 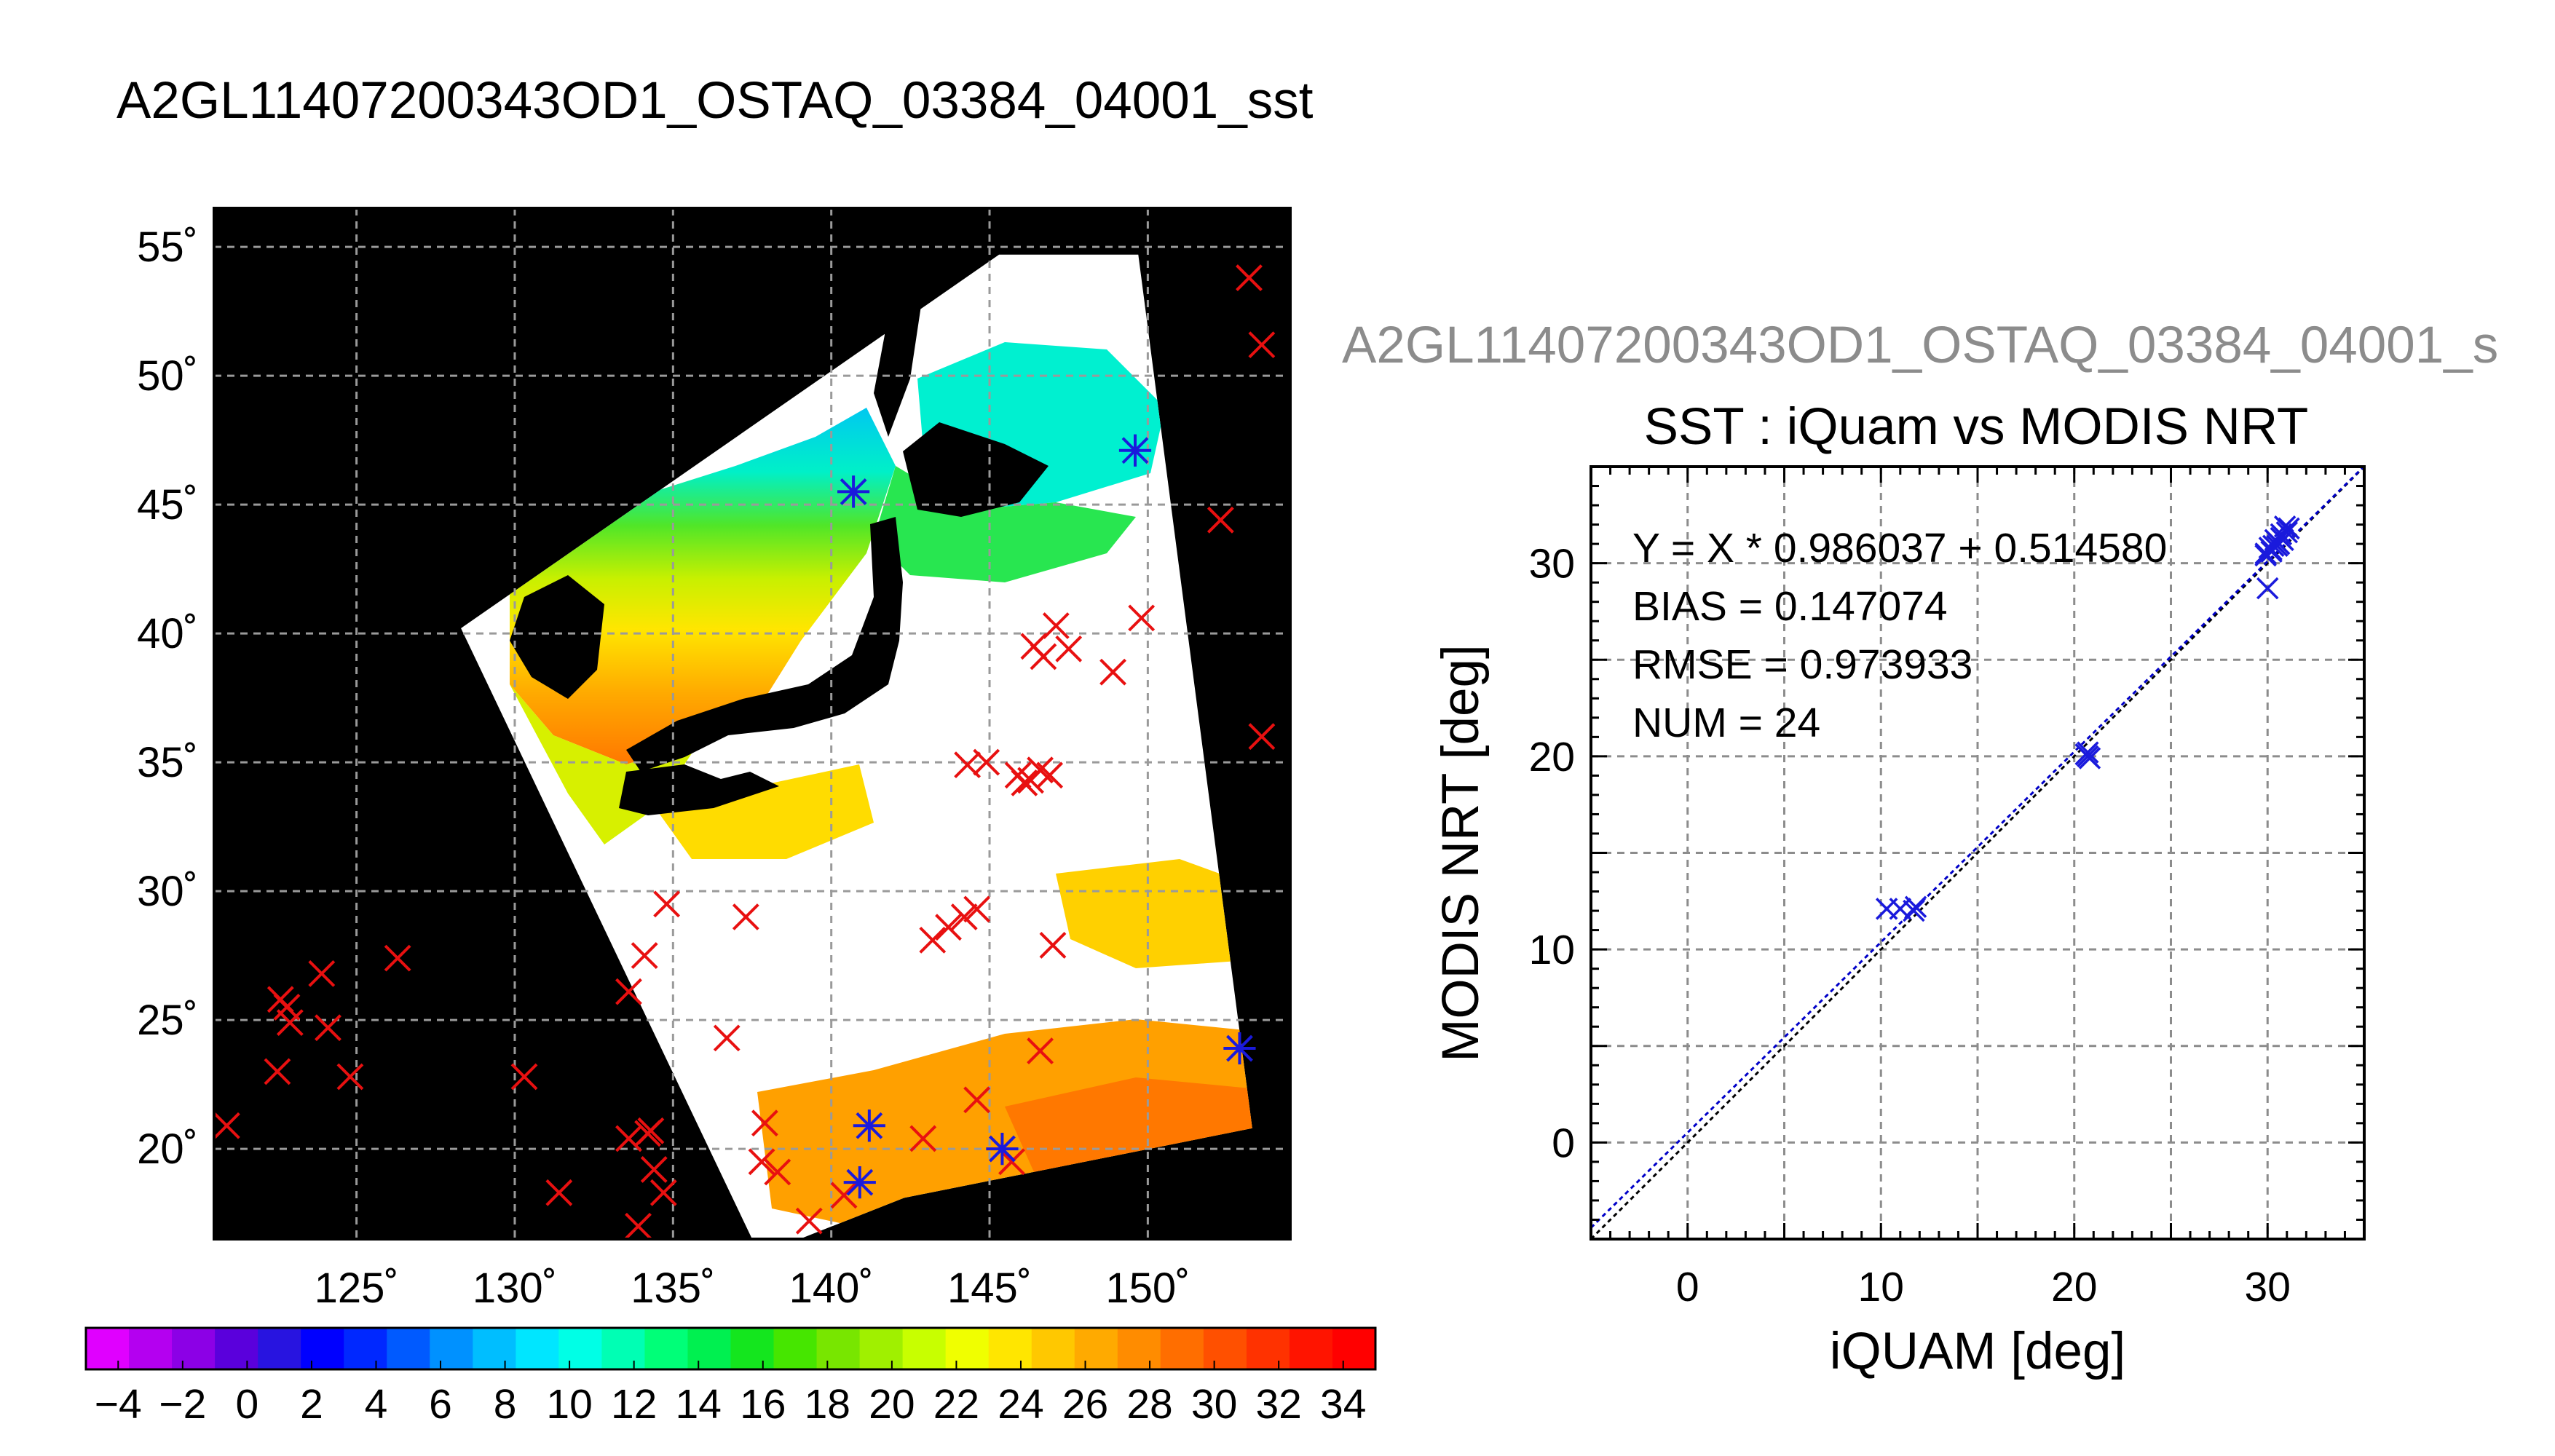 What do you see at coordinates (167, 505) in the screenshot?
I see `map-y-tick-label: 45˚` at bounding box center [167, 505].